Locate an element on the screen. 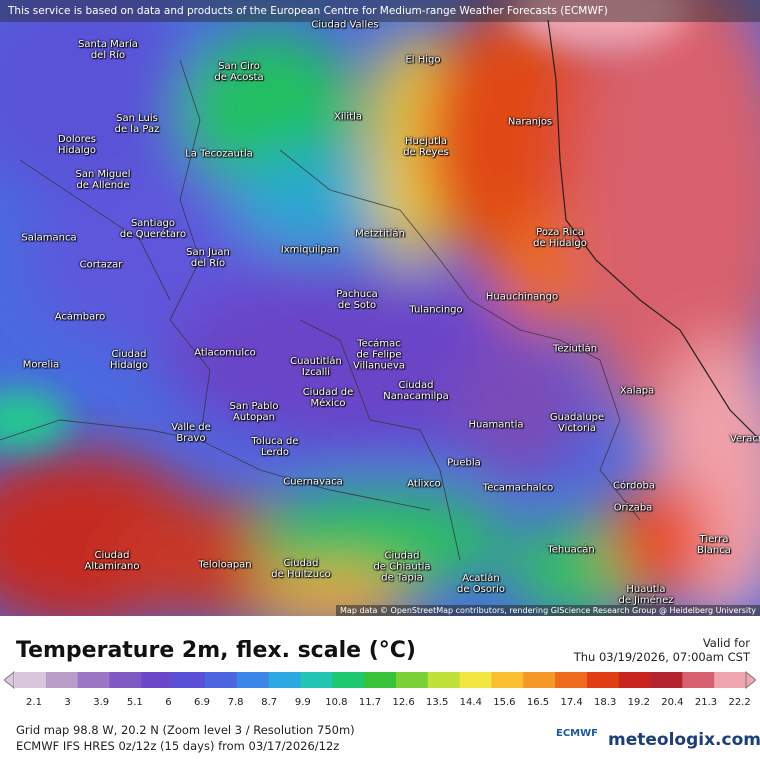  city-label: El Higo is located at coordinates (423, 60).